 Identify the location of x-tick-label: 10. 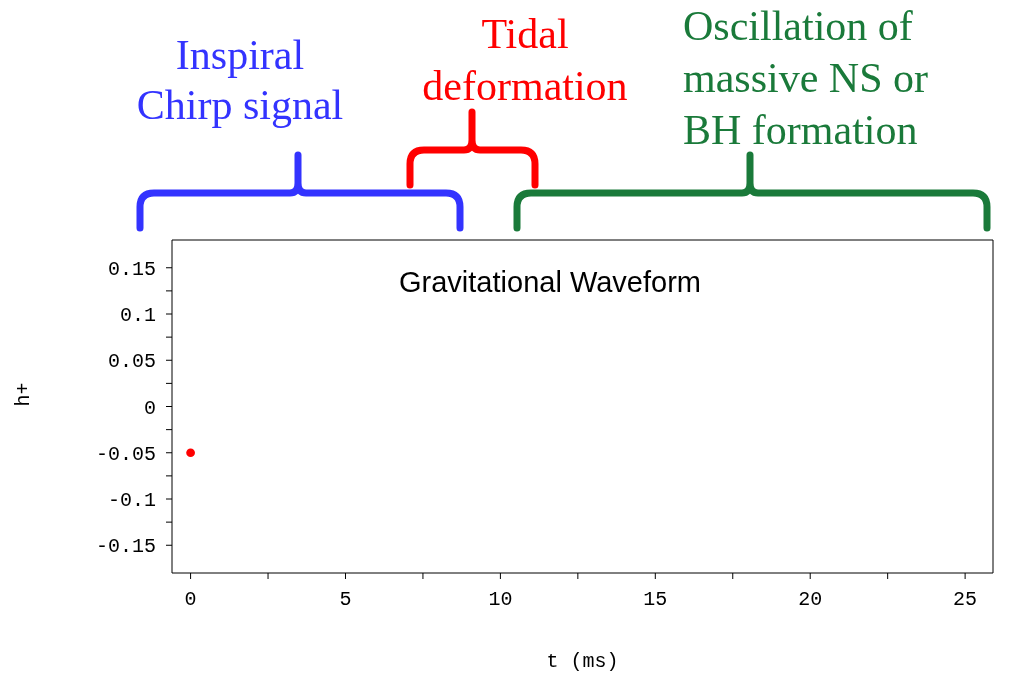
(500, 600).